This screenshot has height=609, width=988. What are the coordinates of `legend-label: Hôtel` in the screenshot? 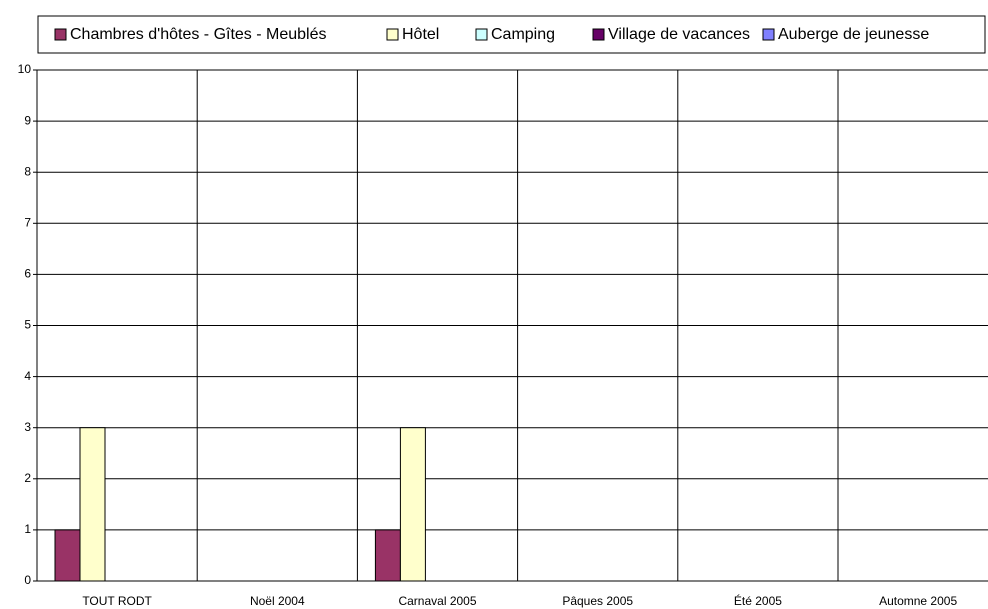 It's located at (420, 34).